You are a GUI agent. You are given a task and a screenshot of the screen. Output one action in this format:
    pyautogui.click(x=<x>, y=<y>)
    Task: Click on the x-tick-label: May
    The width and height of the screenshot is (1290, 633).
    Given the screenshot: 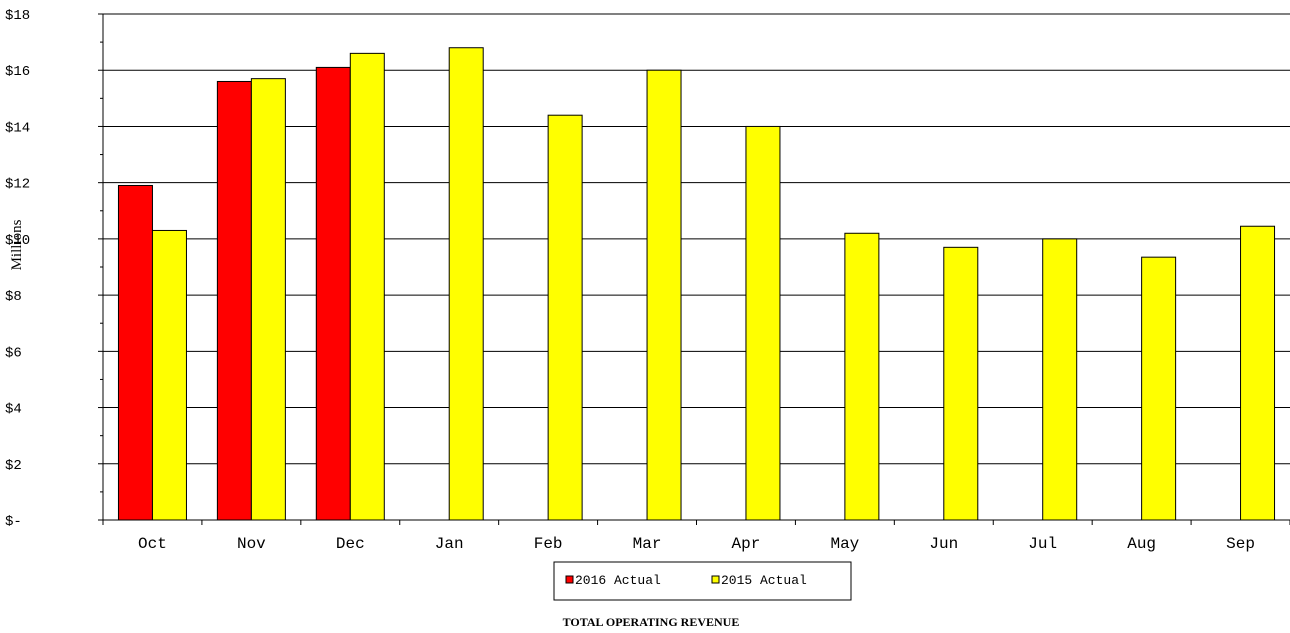 What is the action you would take?
    pyautogui.click(x=844, y=544)
    